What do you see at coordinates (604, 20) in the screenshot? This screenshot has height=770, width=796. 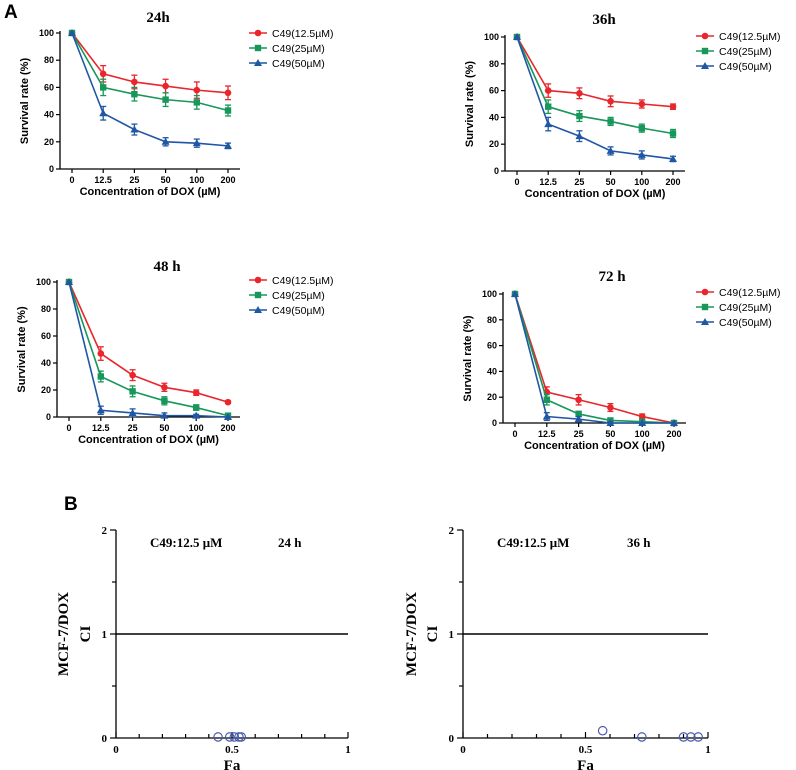 I see `chart-title: 36h` at bounding box center [604, 20].